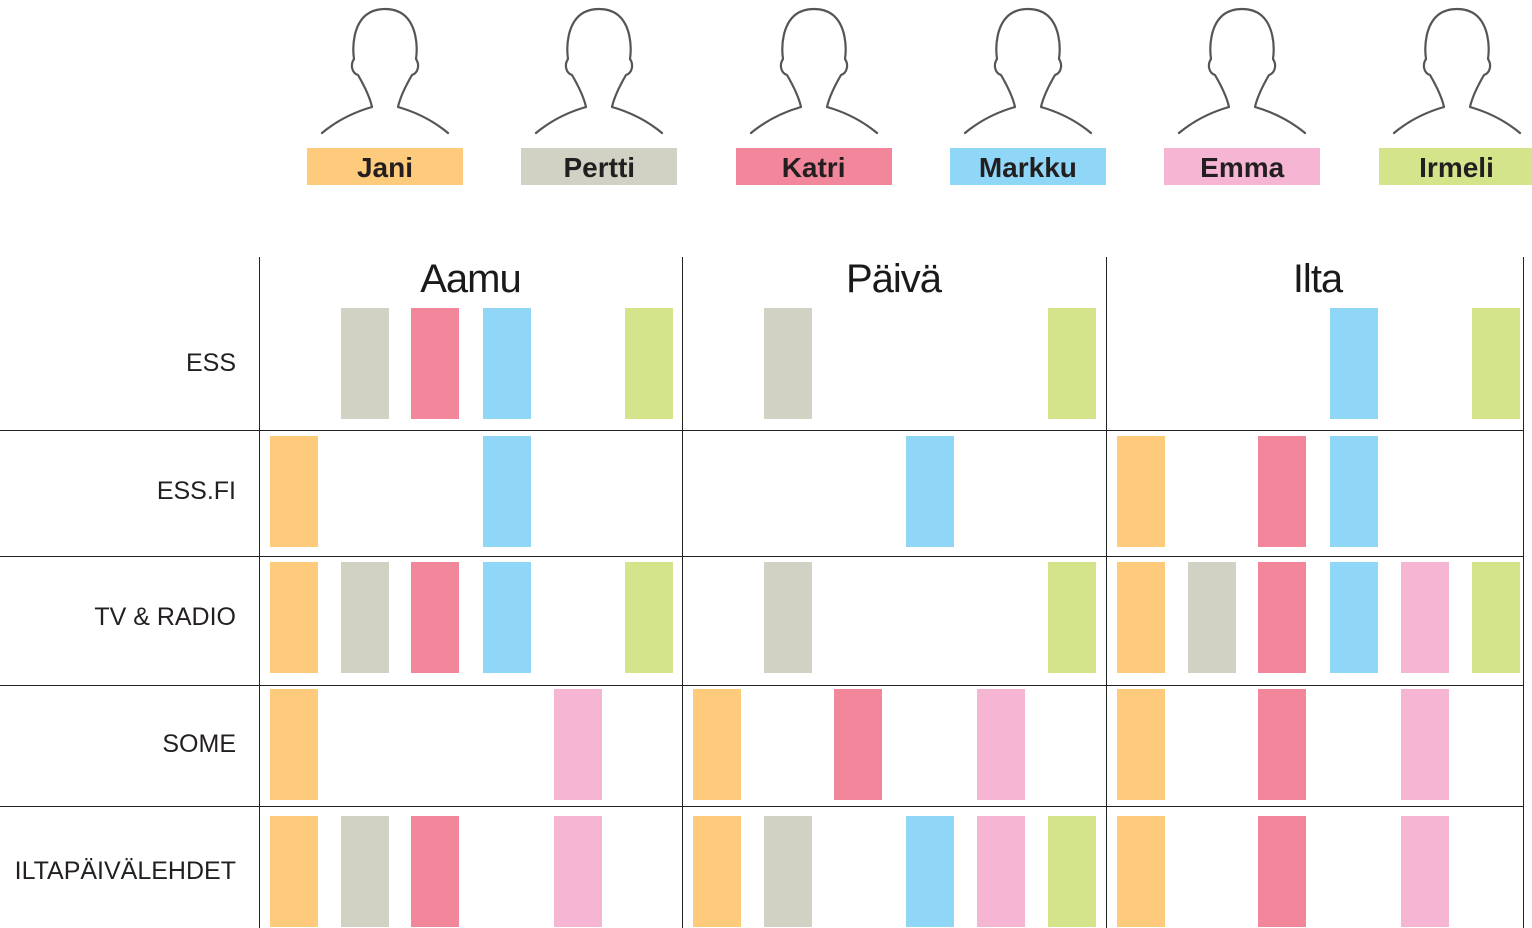  Describe the element at coordinates (196, 490) in the screenshot. I see `row-label: ESS.FI` at that location.